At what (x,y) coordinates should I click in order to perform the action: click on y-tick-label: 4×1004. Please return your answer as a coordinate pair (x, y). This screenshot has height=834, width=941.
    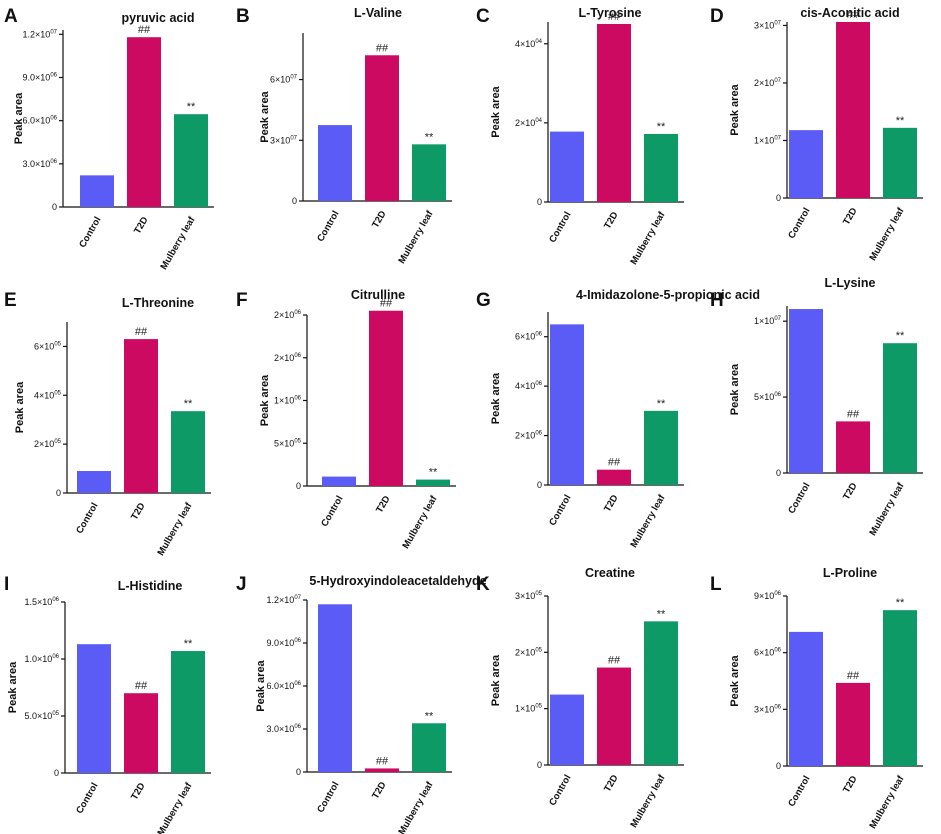
    Looking at the image, I should click on (529, 44).